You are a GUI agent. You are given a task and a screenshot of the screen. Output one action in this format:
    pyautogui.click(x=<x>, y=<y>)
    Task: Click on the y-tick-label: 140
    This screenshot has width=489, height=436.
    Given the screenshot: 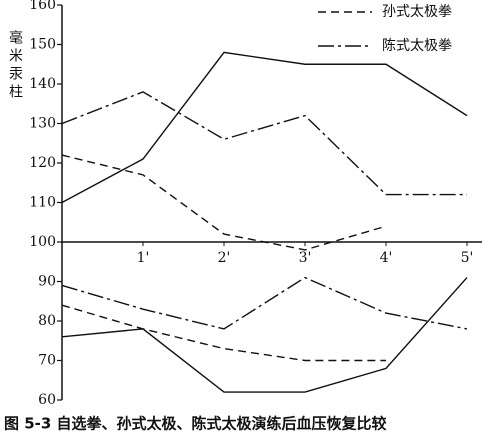 What is the action you would take?
    pyautogui.click(x=42, y=84)
    